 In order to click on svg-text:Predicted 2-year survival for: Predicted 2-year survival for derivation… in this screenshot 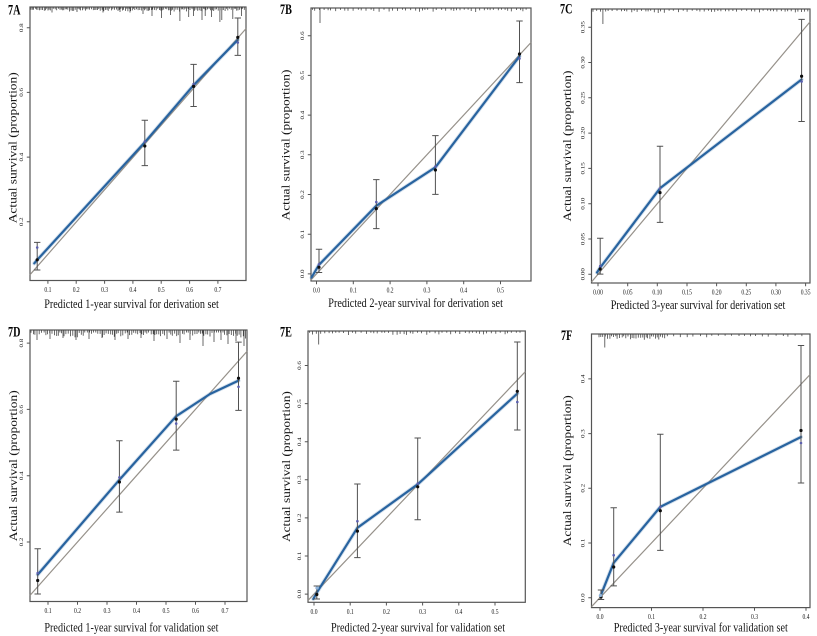, I will do `click(415, 303)`.